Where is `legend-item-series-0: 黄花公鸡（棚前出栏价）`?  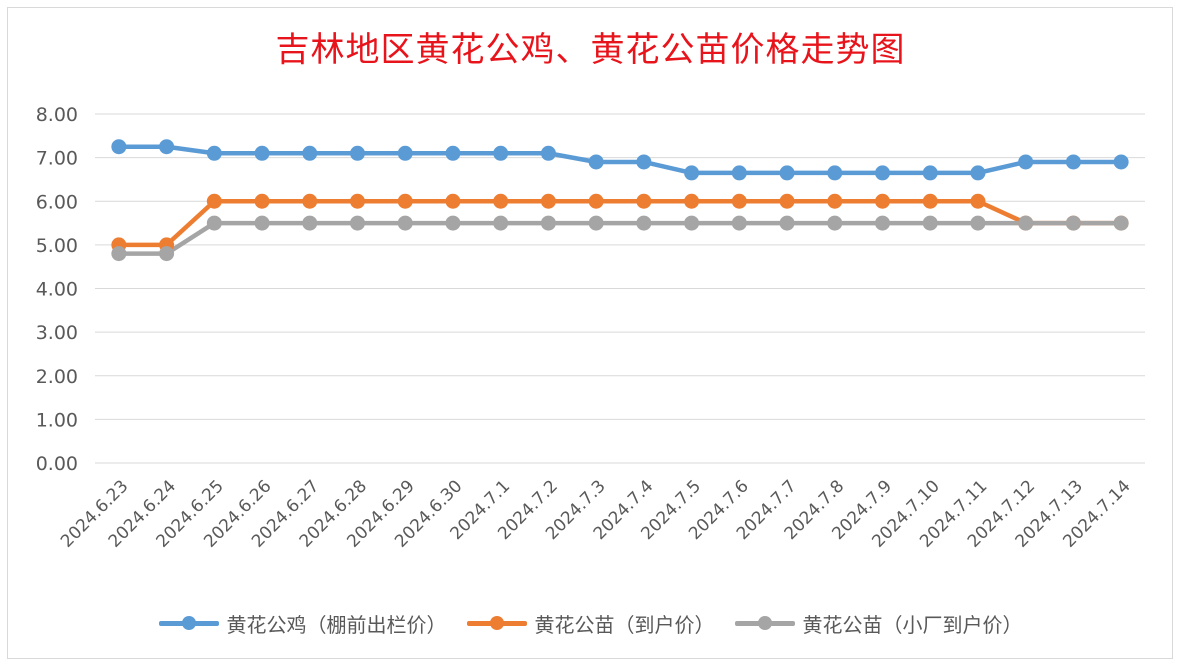
legend-item-series-0: 黄花公鸡（棚前出栏价） is located at coordinates (302, 623).